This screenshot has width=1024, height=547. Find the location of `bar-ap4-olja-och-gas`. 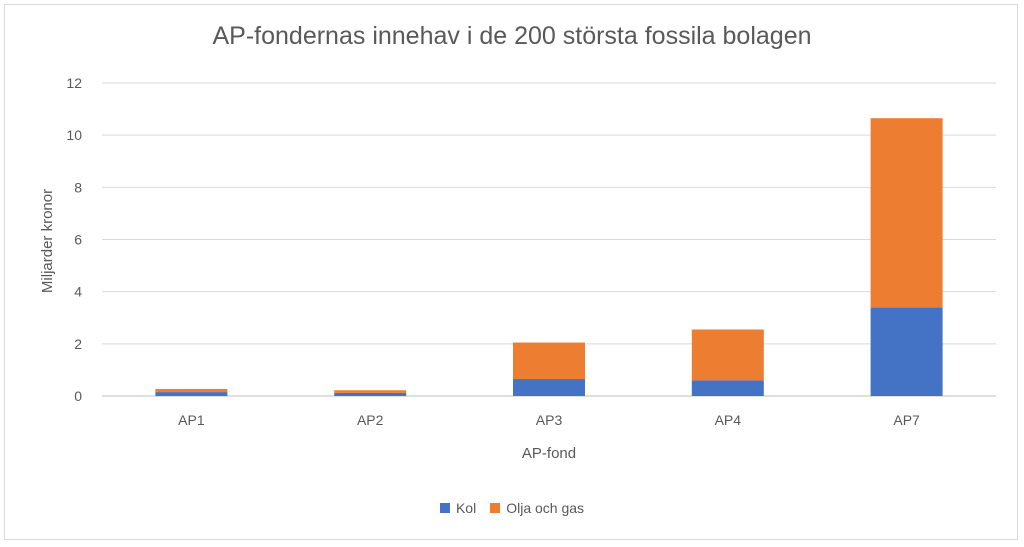

bar-ap4-olja-och-gas is located at coordinates (727, 355).